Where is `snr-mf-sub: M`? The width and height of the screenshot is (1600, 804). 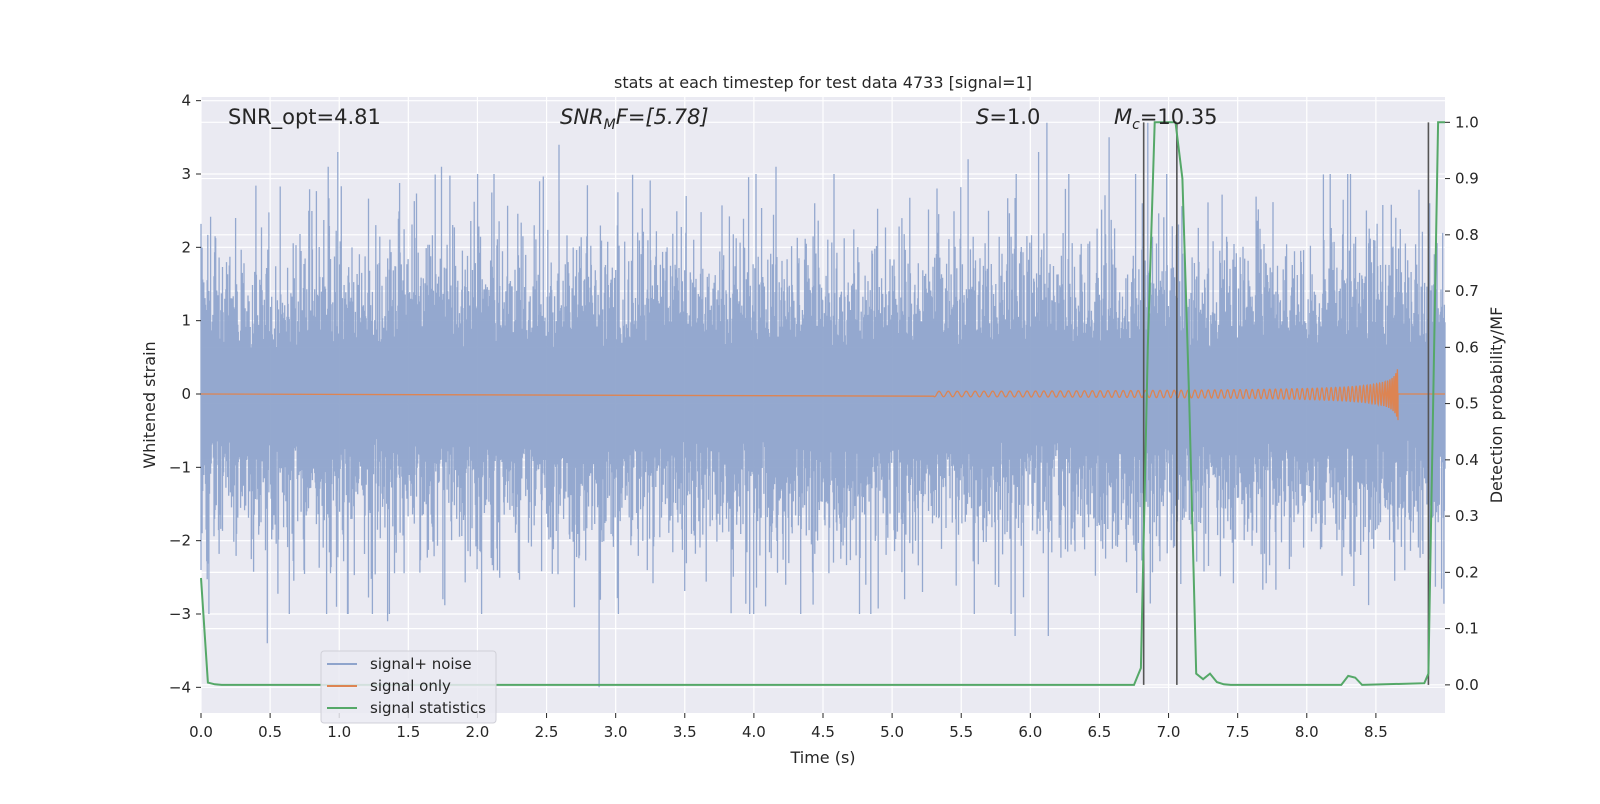
snr-mf-sub: M is located at coordinates (610, 125).